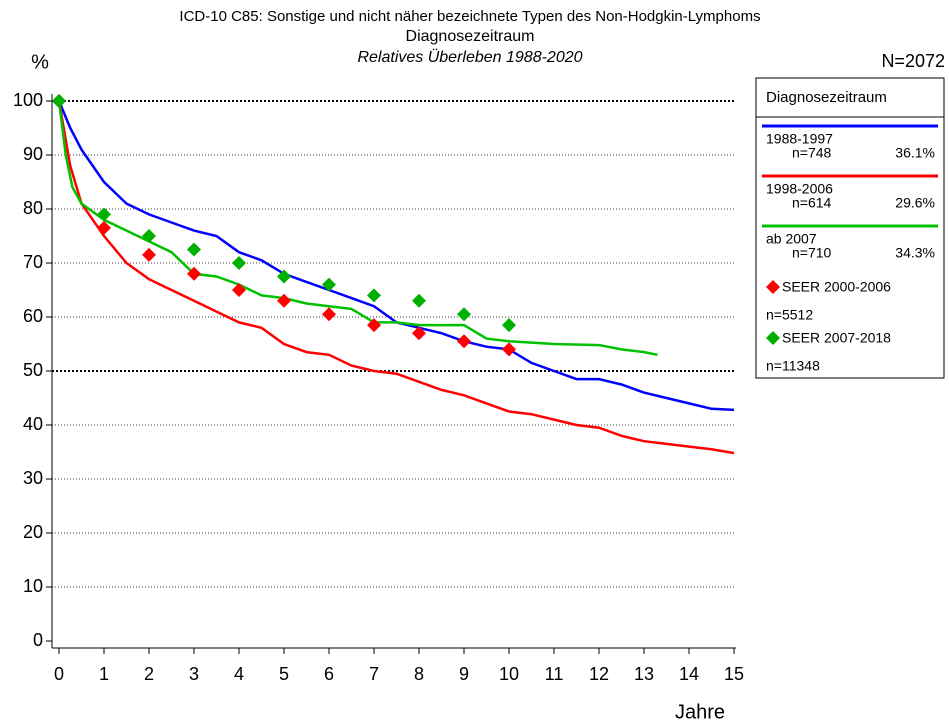 This screenshot has width=949, height=726. Describe the element at coordinates (836, 287) in the screenshot. I see `legend-label: SEER 2000-2006` at that location.